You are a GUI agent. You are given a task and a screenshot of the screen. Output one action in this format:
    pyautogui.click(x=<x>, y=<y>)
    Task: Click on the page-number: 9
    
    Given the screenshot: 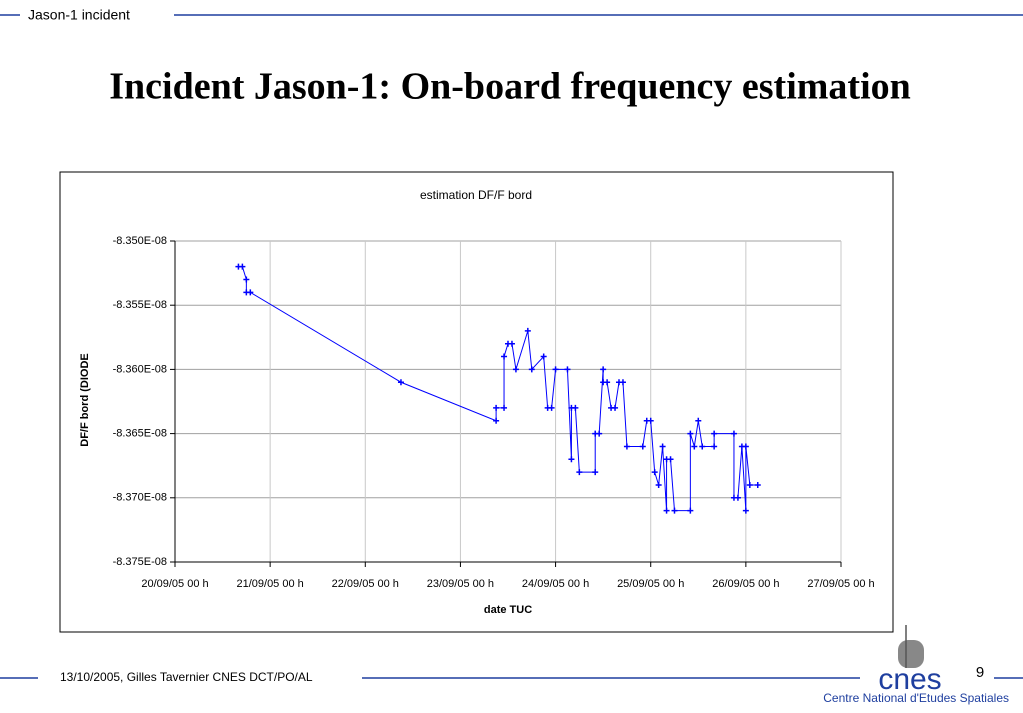 What is the action you would take?
    pyautogui.click(x=980, y=672)
    